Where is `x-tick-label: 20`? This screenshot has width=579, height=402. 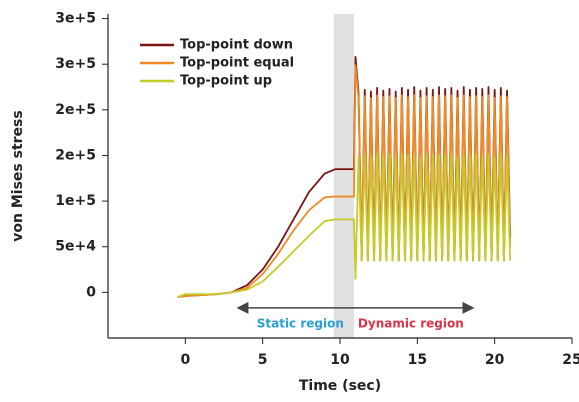
x-tick-label: 20 is located at coordinates (495, 360).